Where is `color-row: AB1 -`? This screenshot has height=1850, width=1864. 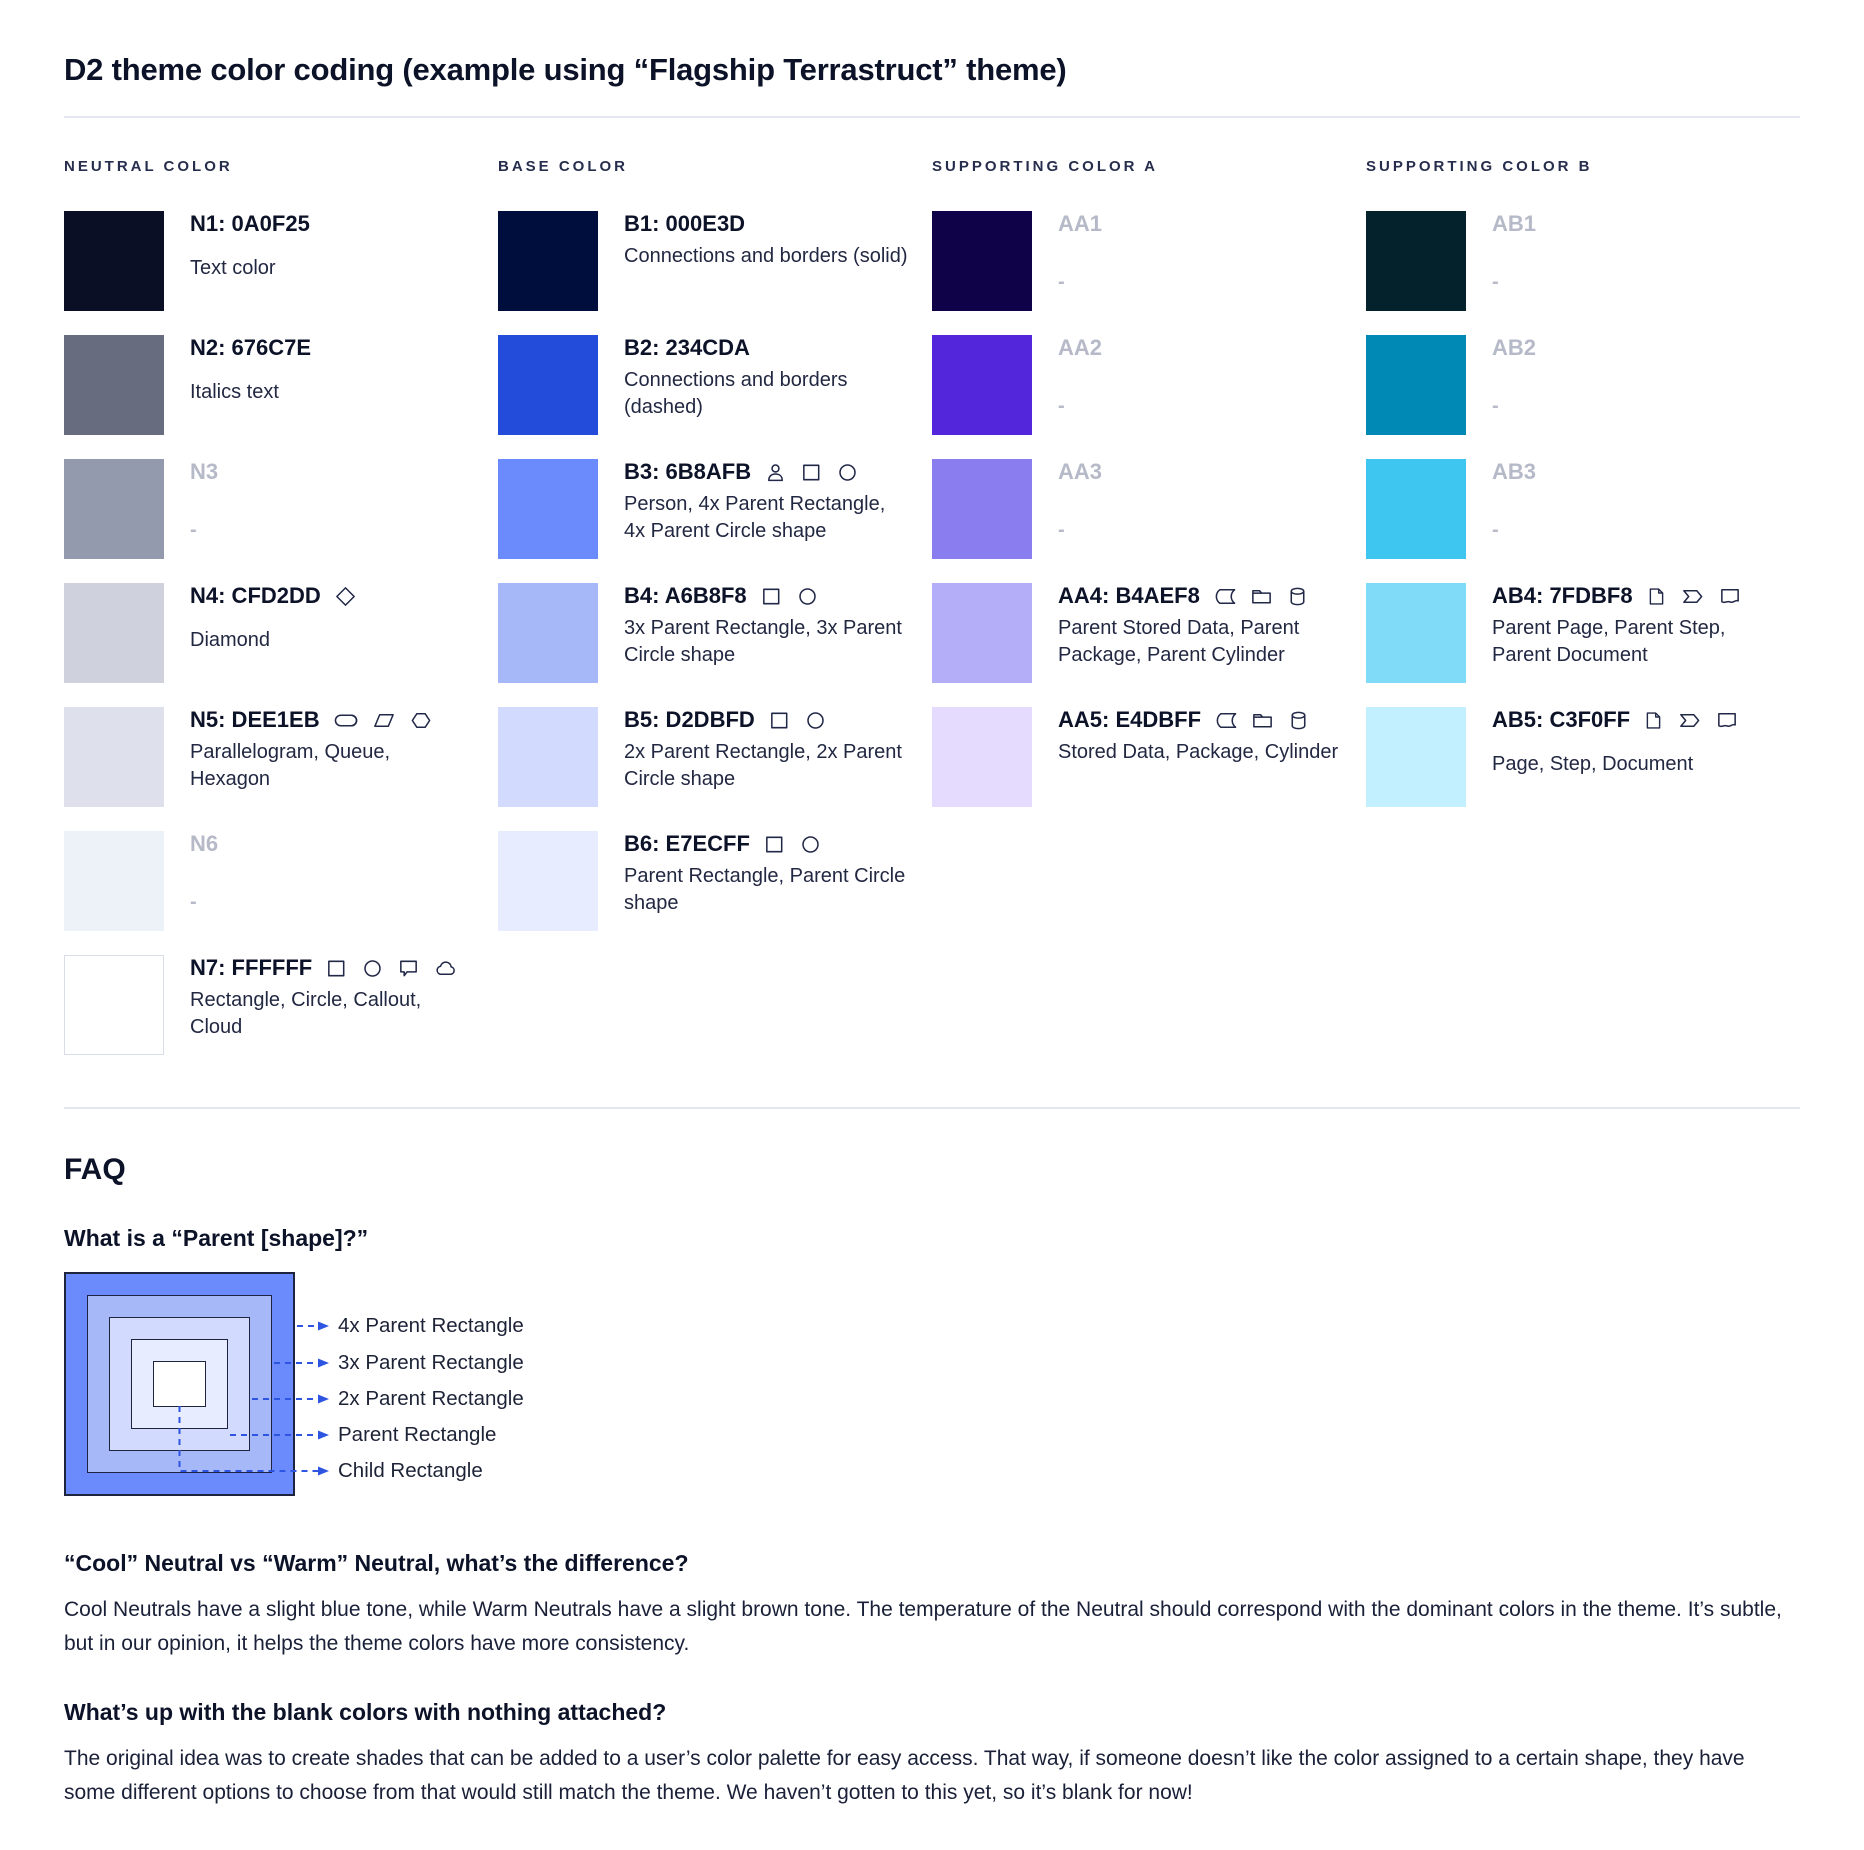
color-row: AB1 - is located at coordinates (1583, 261).